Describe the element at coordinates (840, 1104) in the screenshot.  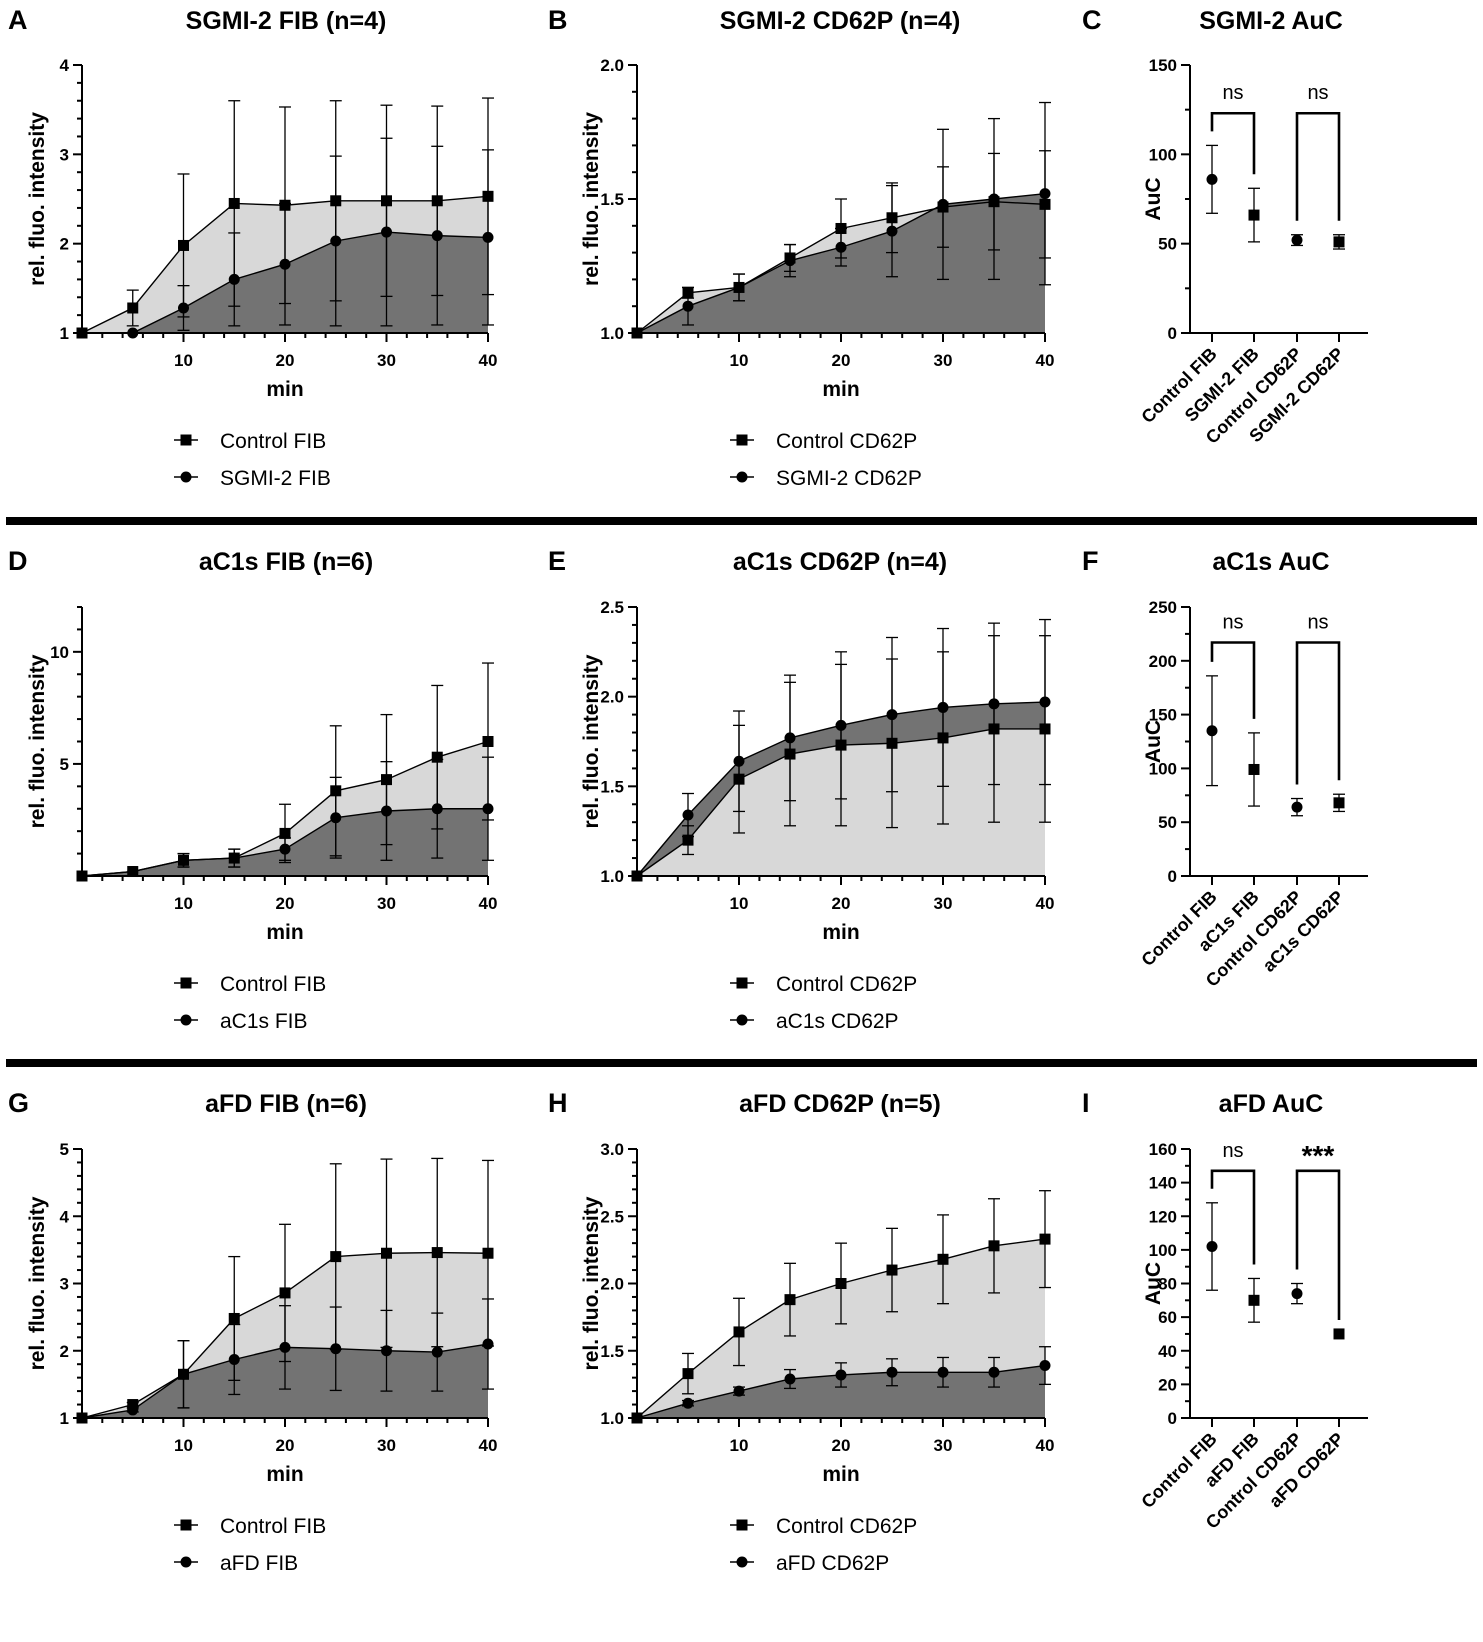
I see `panel-title: aFD CD62P (n=5)` at that location.